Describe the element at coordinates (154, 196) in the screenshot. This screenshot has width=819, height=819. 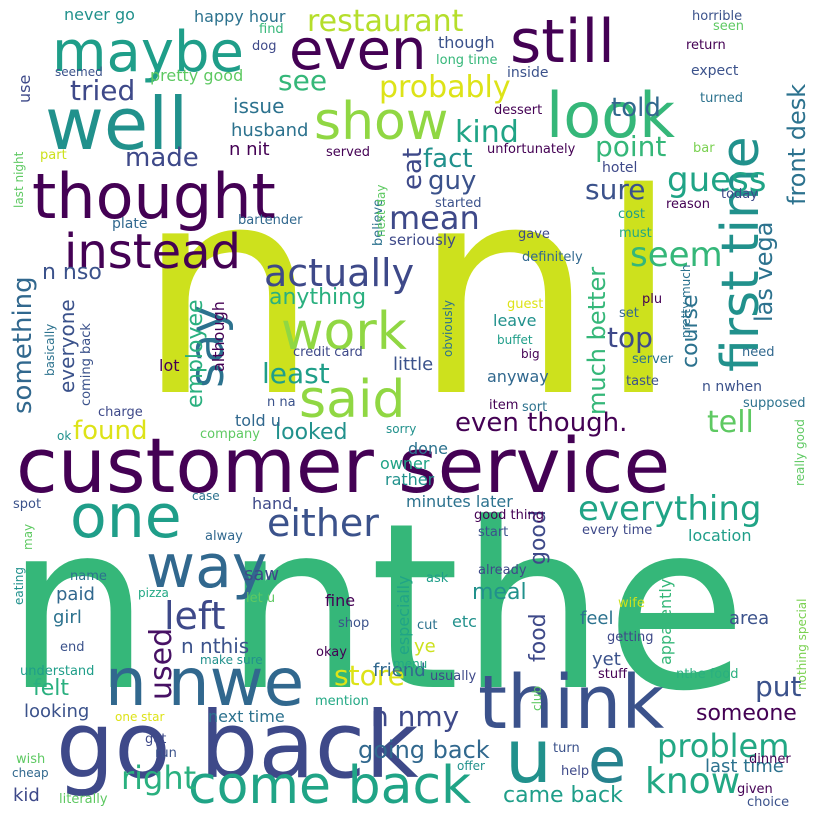
I see `word: thought` at that location.